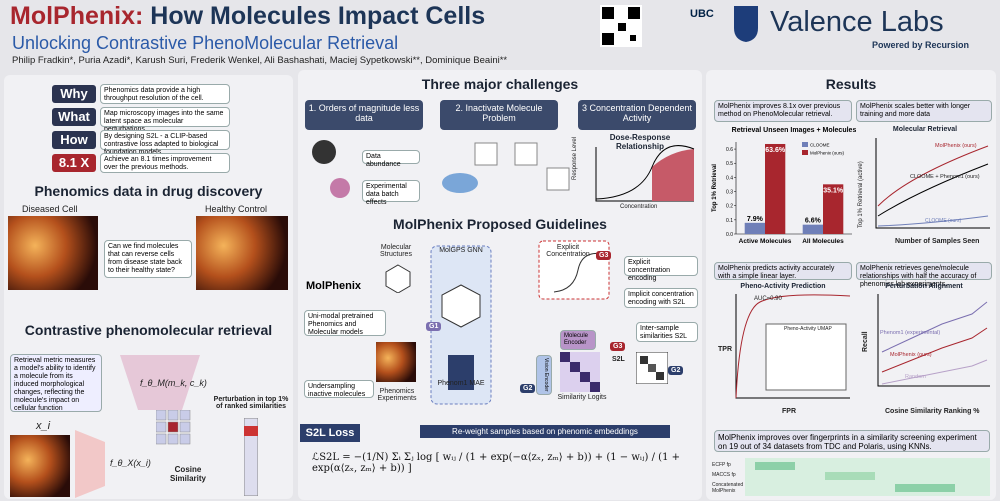 The width and height of the screenshot is (1000, 501). What do you see at coordinates (794, 130) in the screenshot?
I see `chart-title: Retrieval Unseen Images + Molecules` at bounding box center [794, 130].